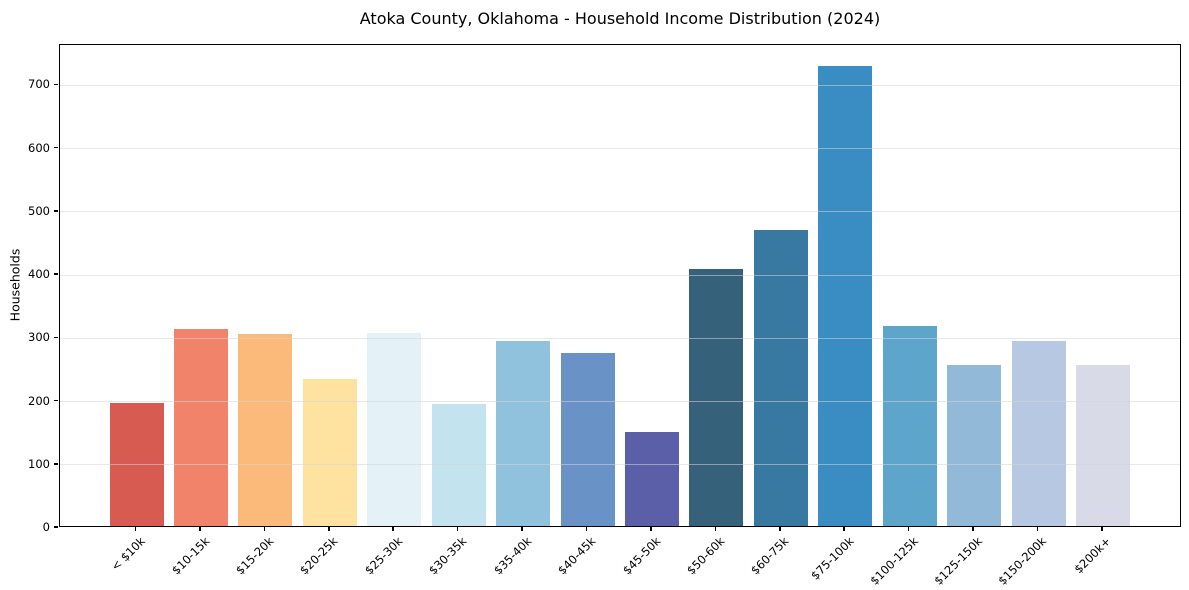  What do you see at coordinates (1092, 555) in the screenshot?
I see `x-tick-label: $200k+` at bounding box center [1092, 555].